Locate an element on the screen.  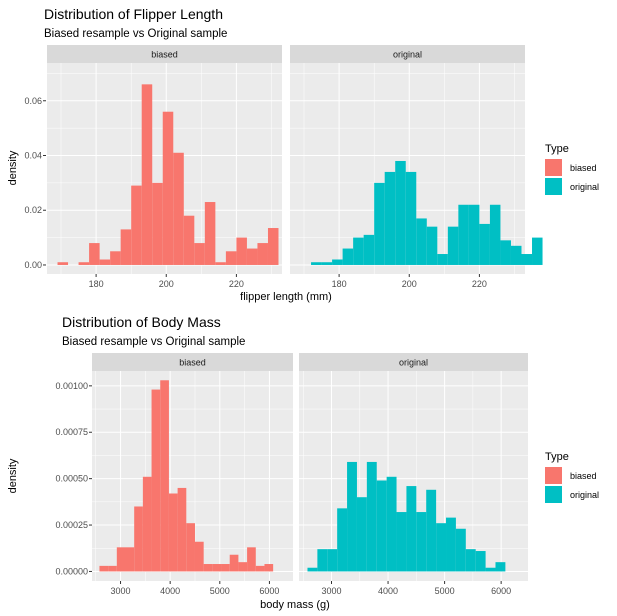
chart1-subtitle: Biased resample vs Original sample is located at coordinates (135, 34).